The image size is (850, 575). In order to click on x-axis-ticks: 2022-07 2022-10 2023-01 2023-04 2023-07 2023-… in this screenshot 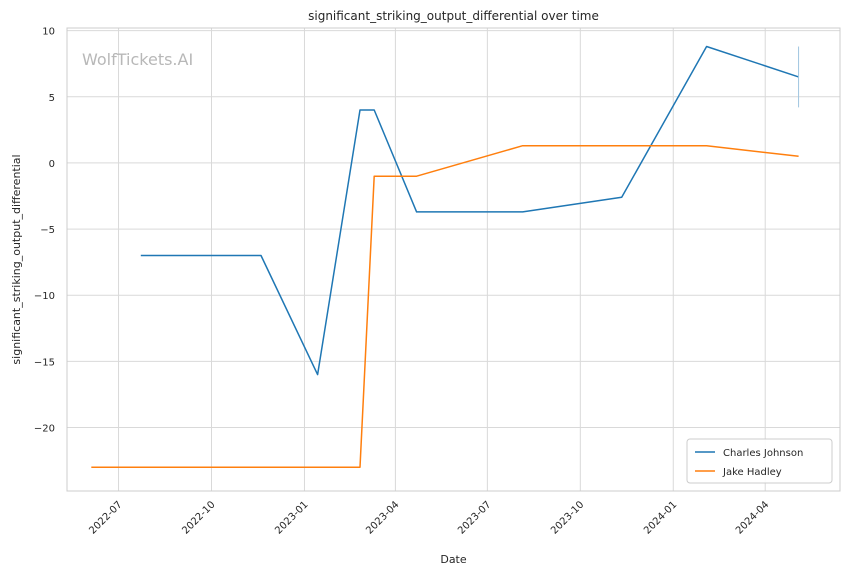, I will do `click(429, 517)`.